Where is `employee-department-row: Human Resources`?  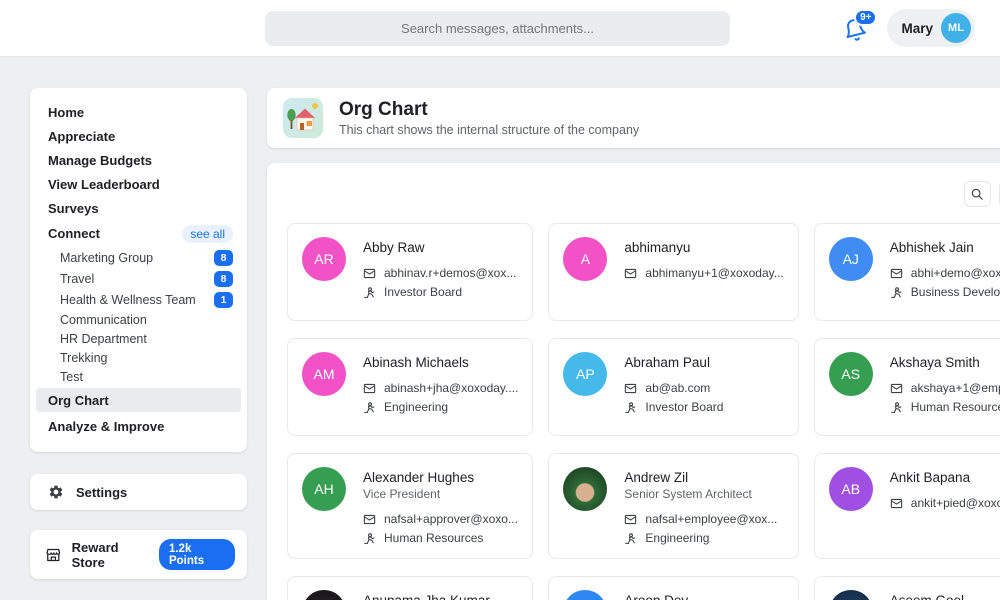 employee-department-row: Human Resources is located at coordinates (945, 407).